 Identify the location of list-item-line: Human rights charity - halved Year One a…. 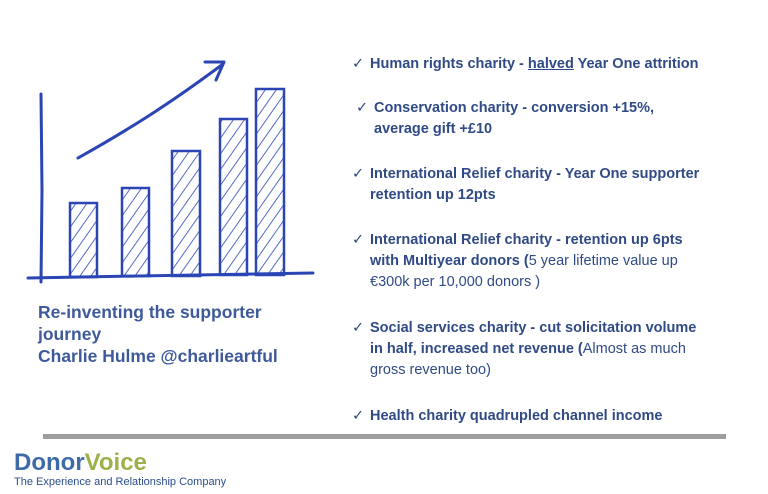
(566, 64).